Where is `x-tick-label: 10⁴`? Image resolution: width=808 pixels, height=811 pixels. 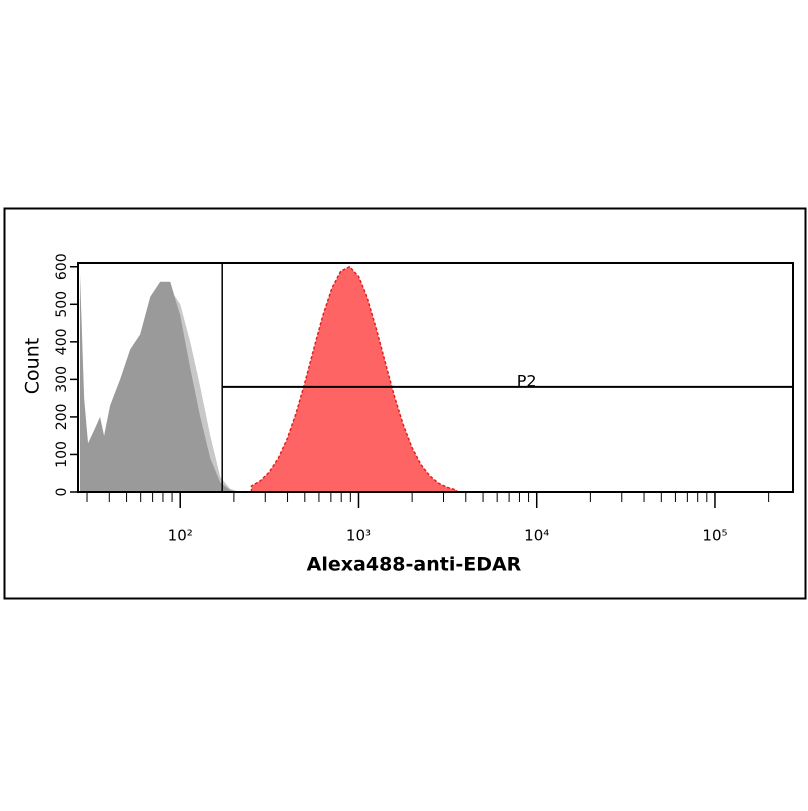
x-tick-label: 10⁴ is located at coordinates (536, 536).